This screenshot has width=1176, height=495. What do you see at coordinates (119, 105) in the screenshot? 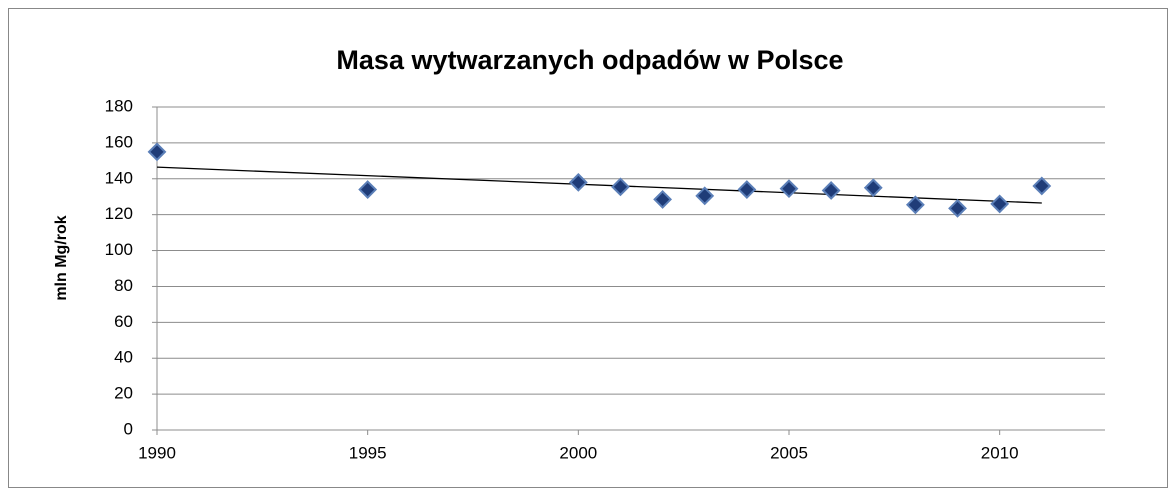
I see `y-tick-label: 180` at bounding box center [119, 105].